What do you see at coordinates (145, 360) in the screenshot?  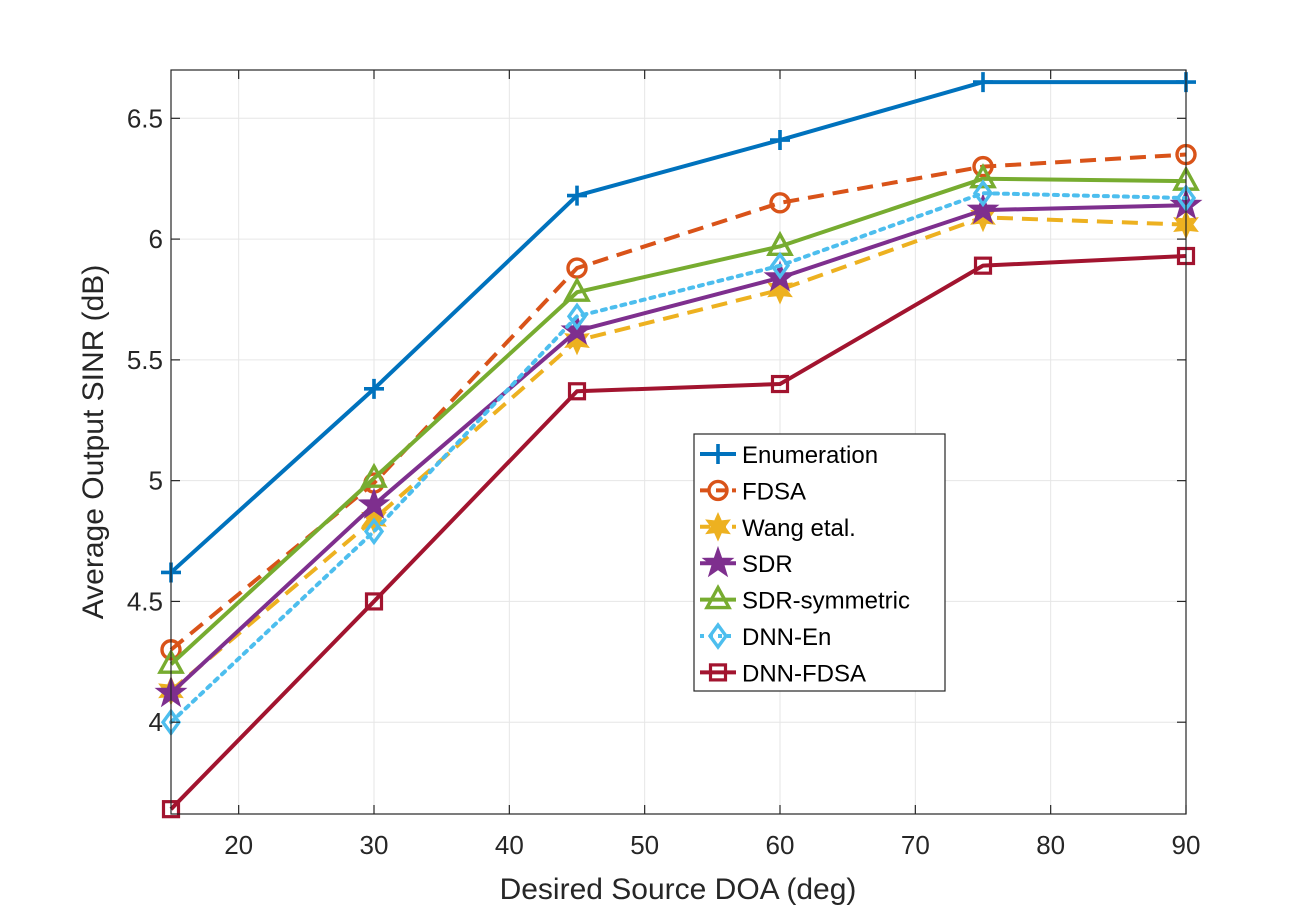 I see `y-tick-label: 5.5` at bounding box center [145, 360].